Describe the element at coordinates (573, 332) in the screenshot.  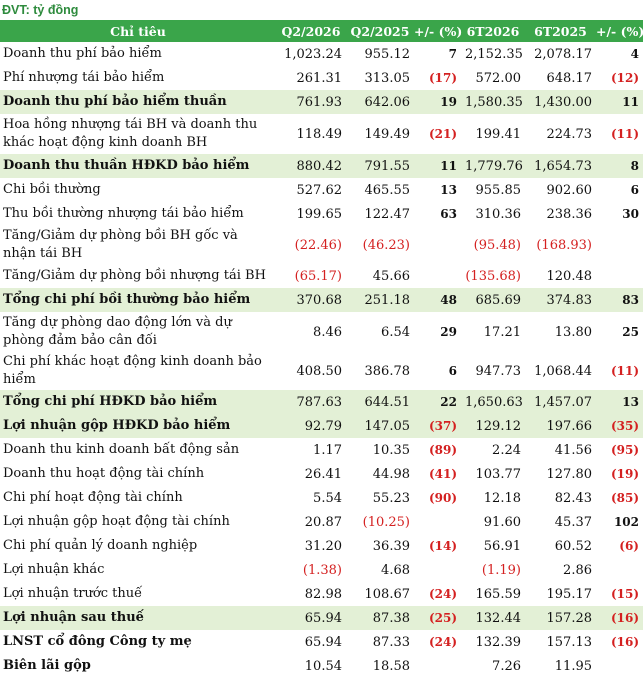
I see `cell-6t2025: 13.80` at that location.